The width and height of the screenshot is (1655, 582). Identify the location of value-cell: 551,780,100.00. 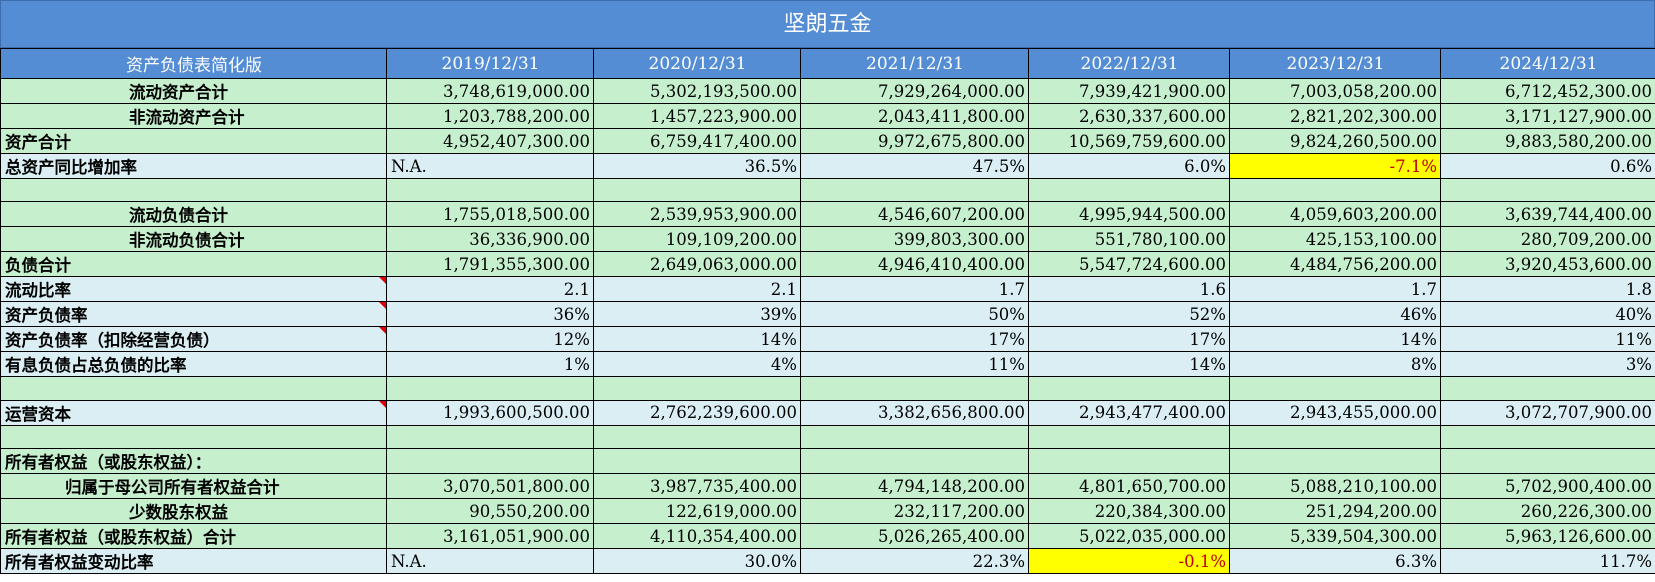
(1129, 239).